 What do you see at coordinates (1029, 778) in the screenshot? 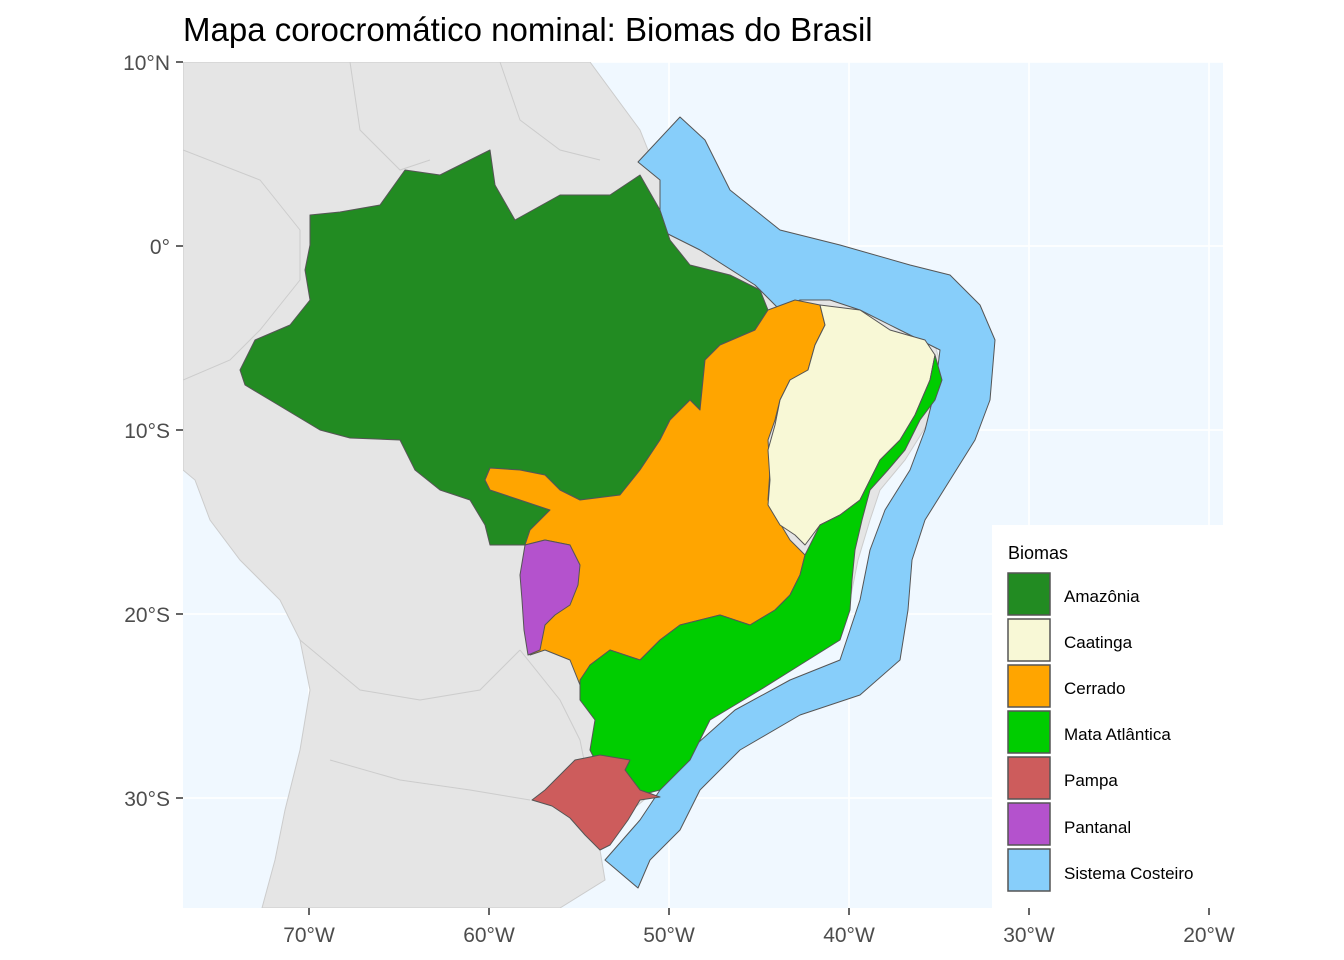
I see `legend-key-pampa` at bounding box center [1029, 778].